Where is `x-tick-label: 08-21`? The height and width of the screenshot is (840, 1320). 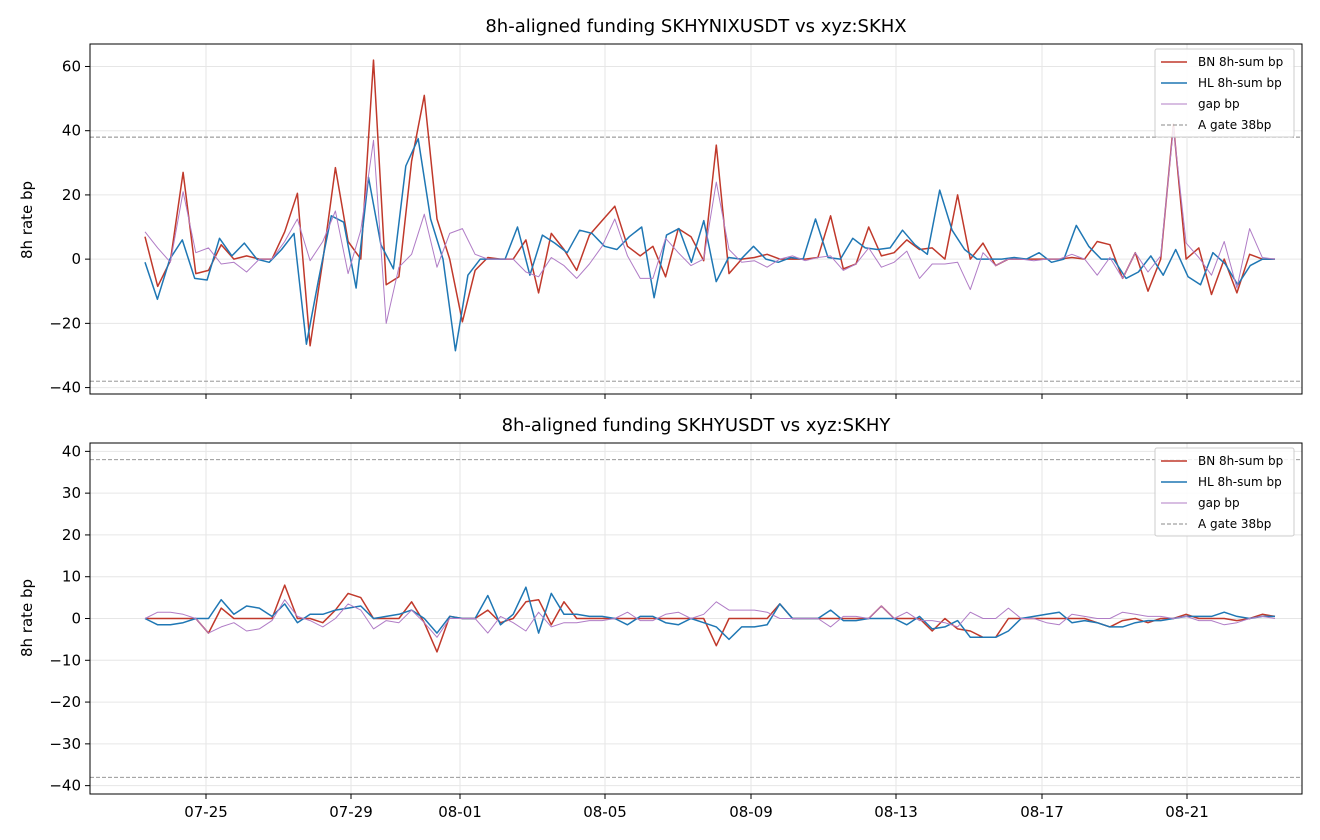 x-tick-label: 08-21 is located at coordinates (1187, 812).